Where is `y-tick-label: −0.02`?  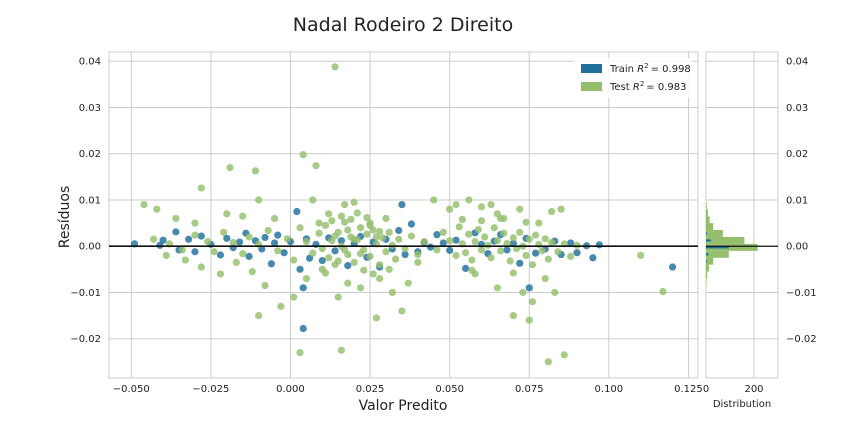 y-tick-label: −0.02 is located at coordinates (85, 339).